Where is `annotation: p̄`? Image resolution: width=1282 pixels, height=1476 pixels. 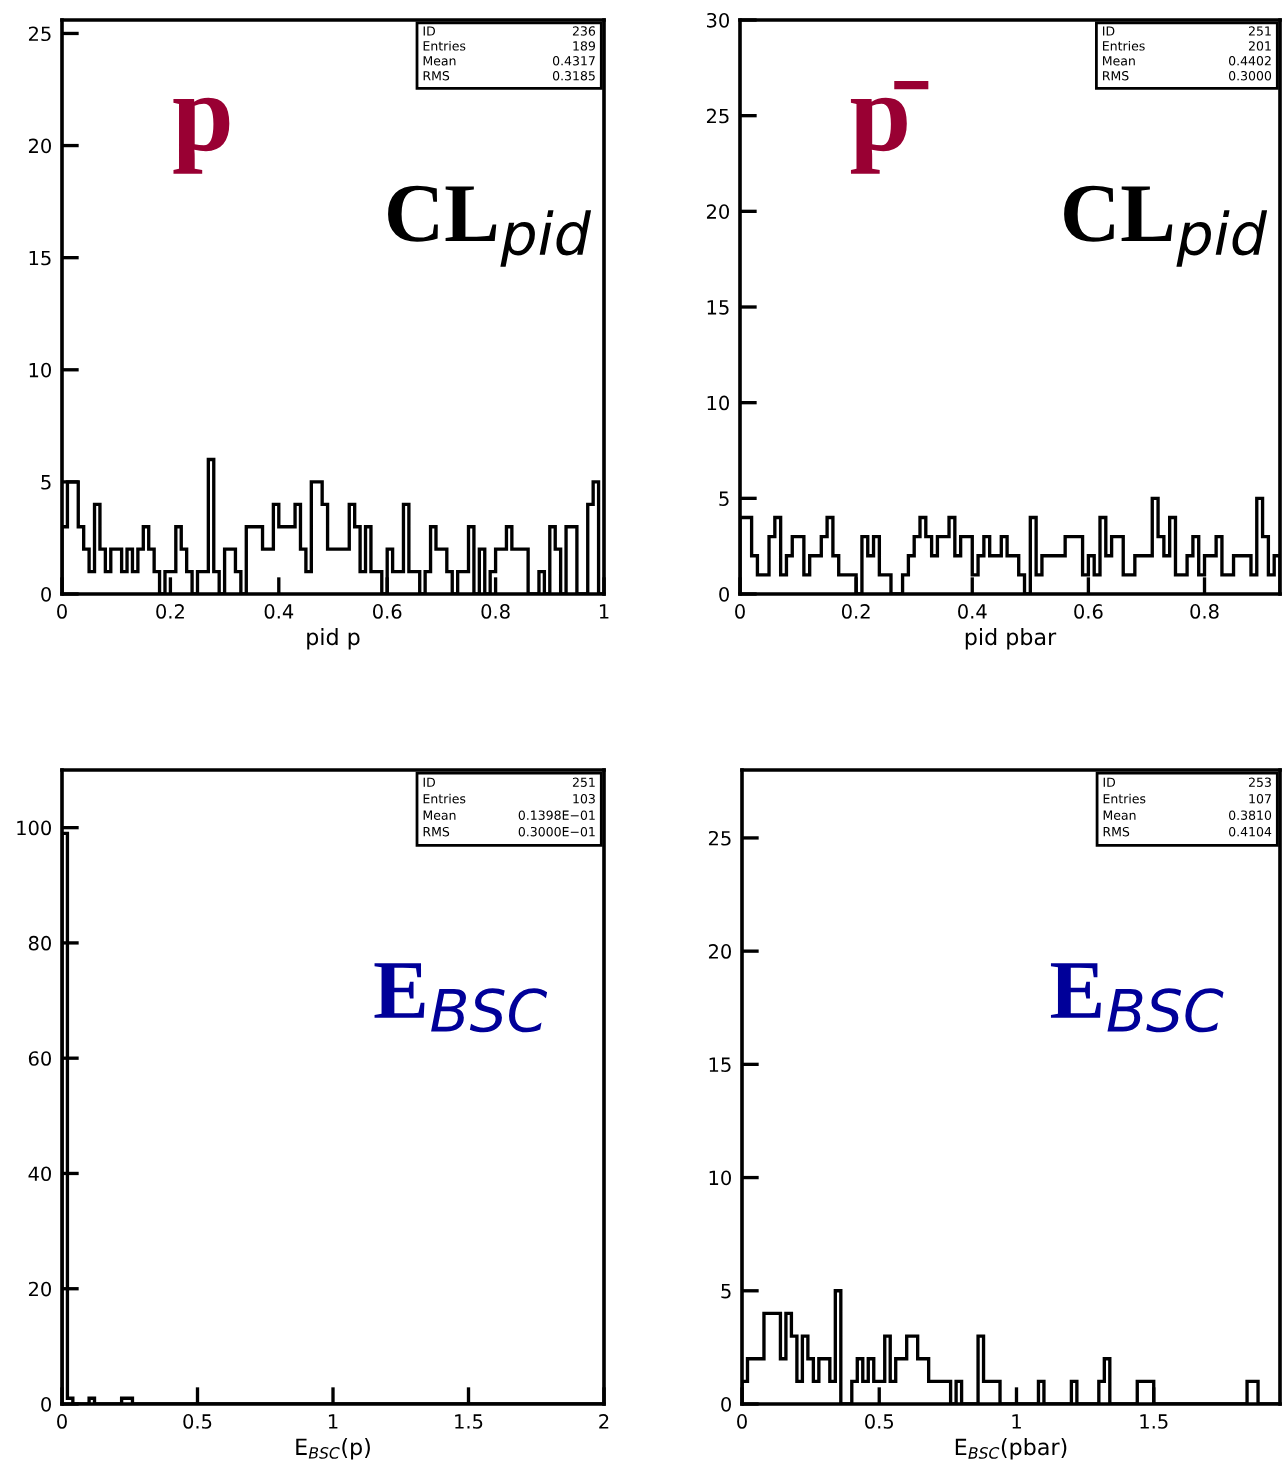
annotation: p̄ is located at coordinates (889, 127).